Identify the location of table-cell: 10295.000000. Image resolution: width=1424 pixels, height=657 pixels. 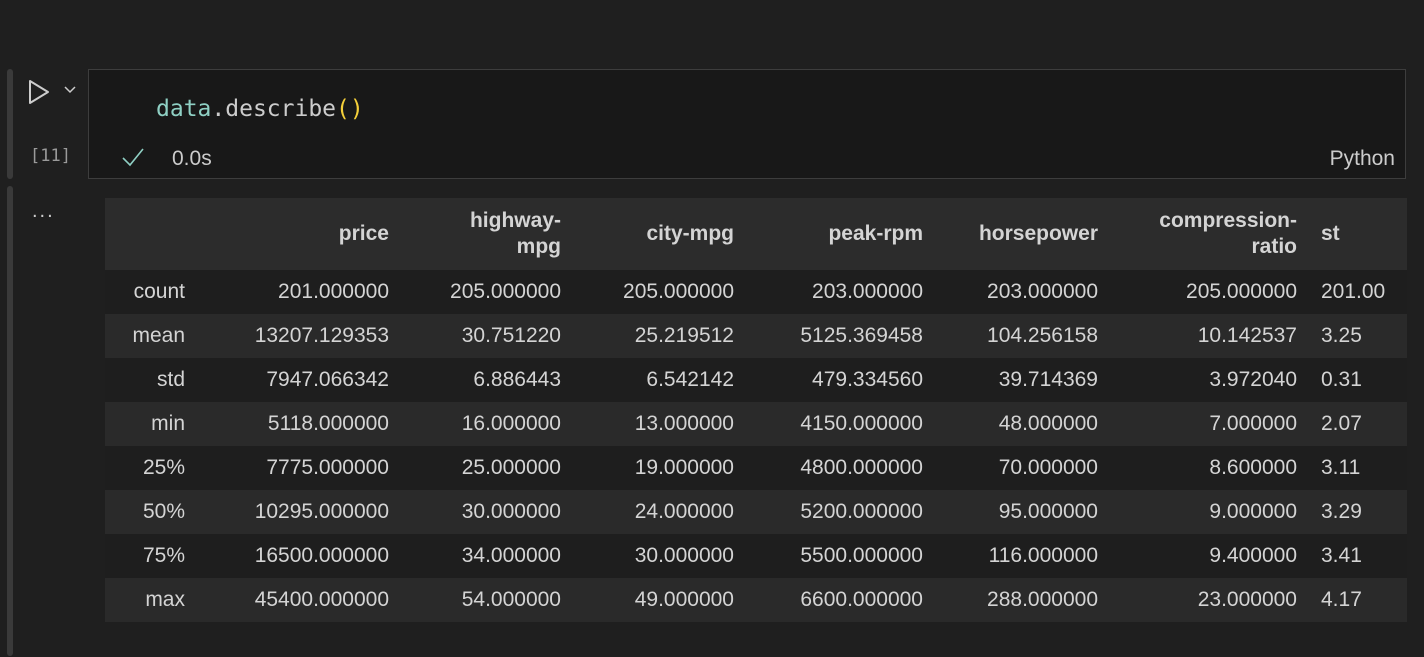
(321, 511).